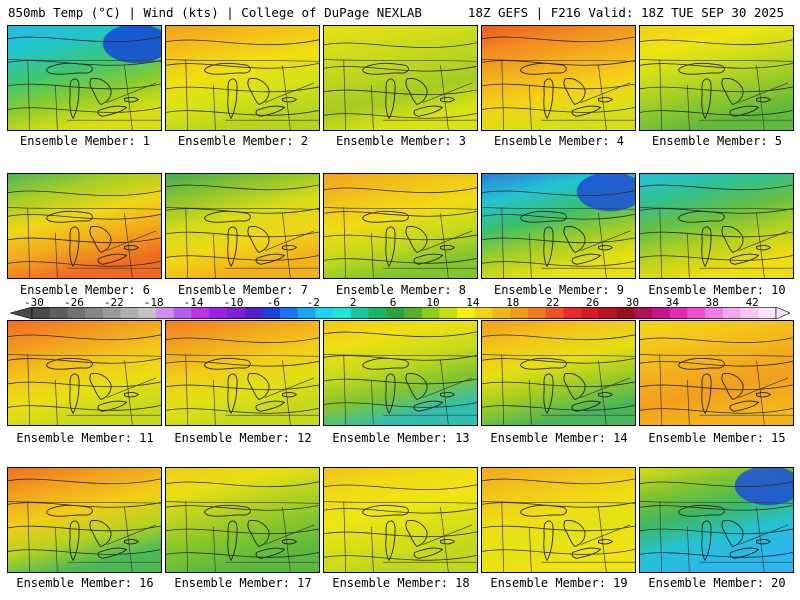 The width and height of the screenshot is (800, 600). What do you see at coordinates (559, 438) in the screenshot?
I see `ensemble-member-label: Ensemble Member: 14` at bounding box center [559, 438].